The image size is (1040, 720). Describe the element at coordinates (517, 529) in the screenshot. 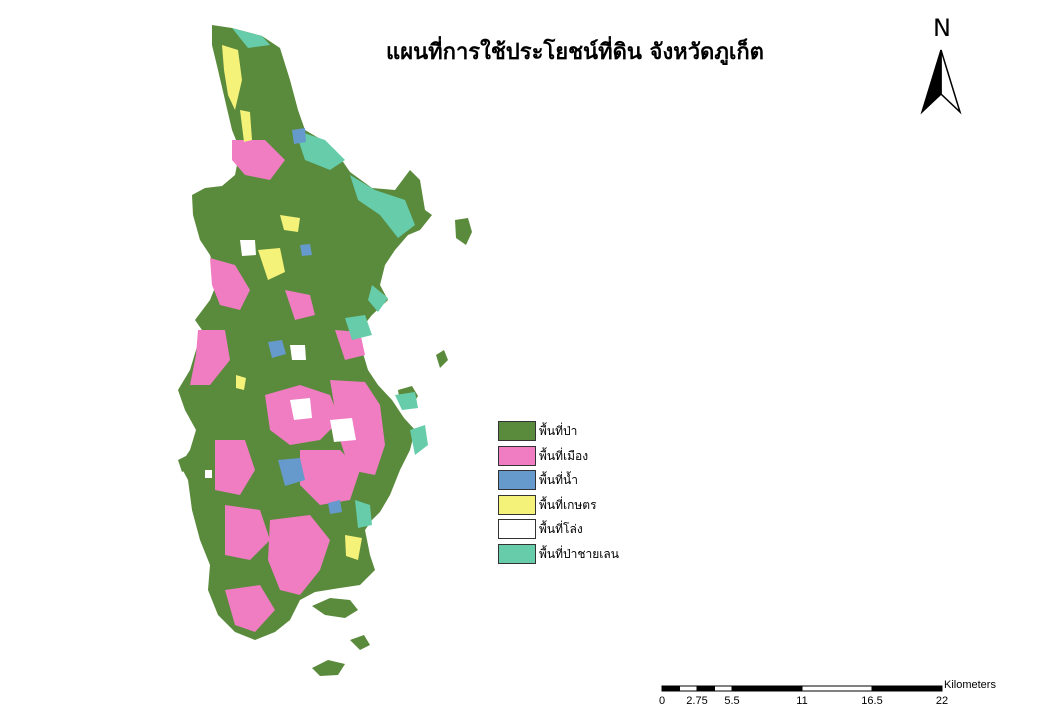

I see `open-area-swatch-icon` at that location.